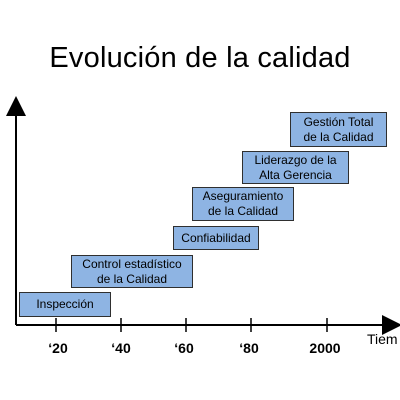 The width and height of the screenshot is (400, 400). I want to click on tick-label: 2000, so click(325, 348).